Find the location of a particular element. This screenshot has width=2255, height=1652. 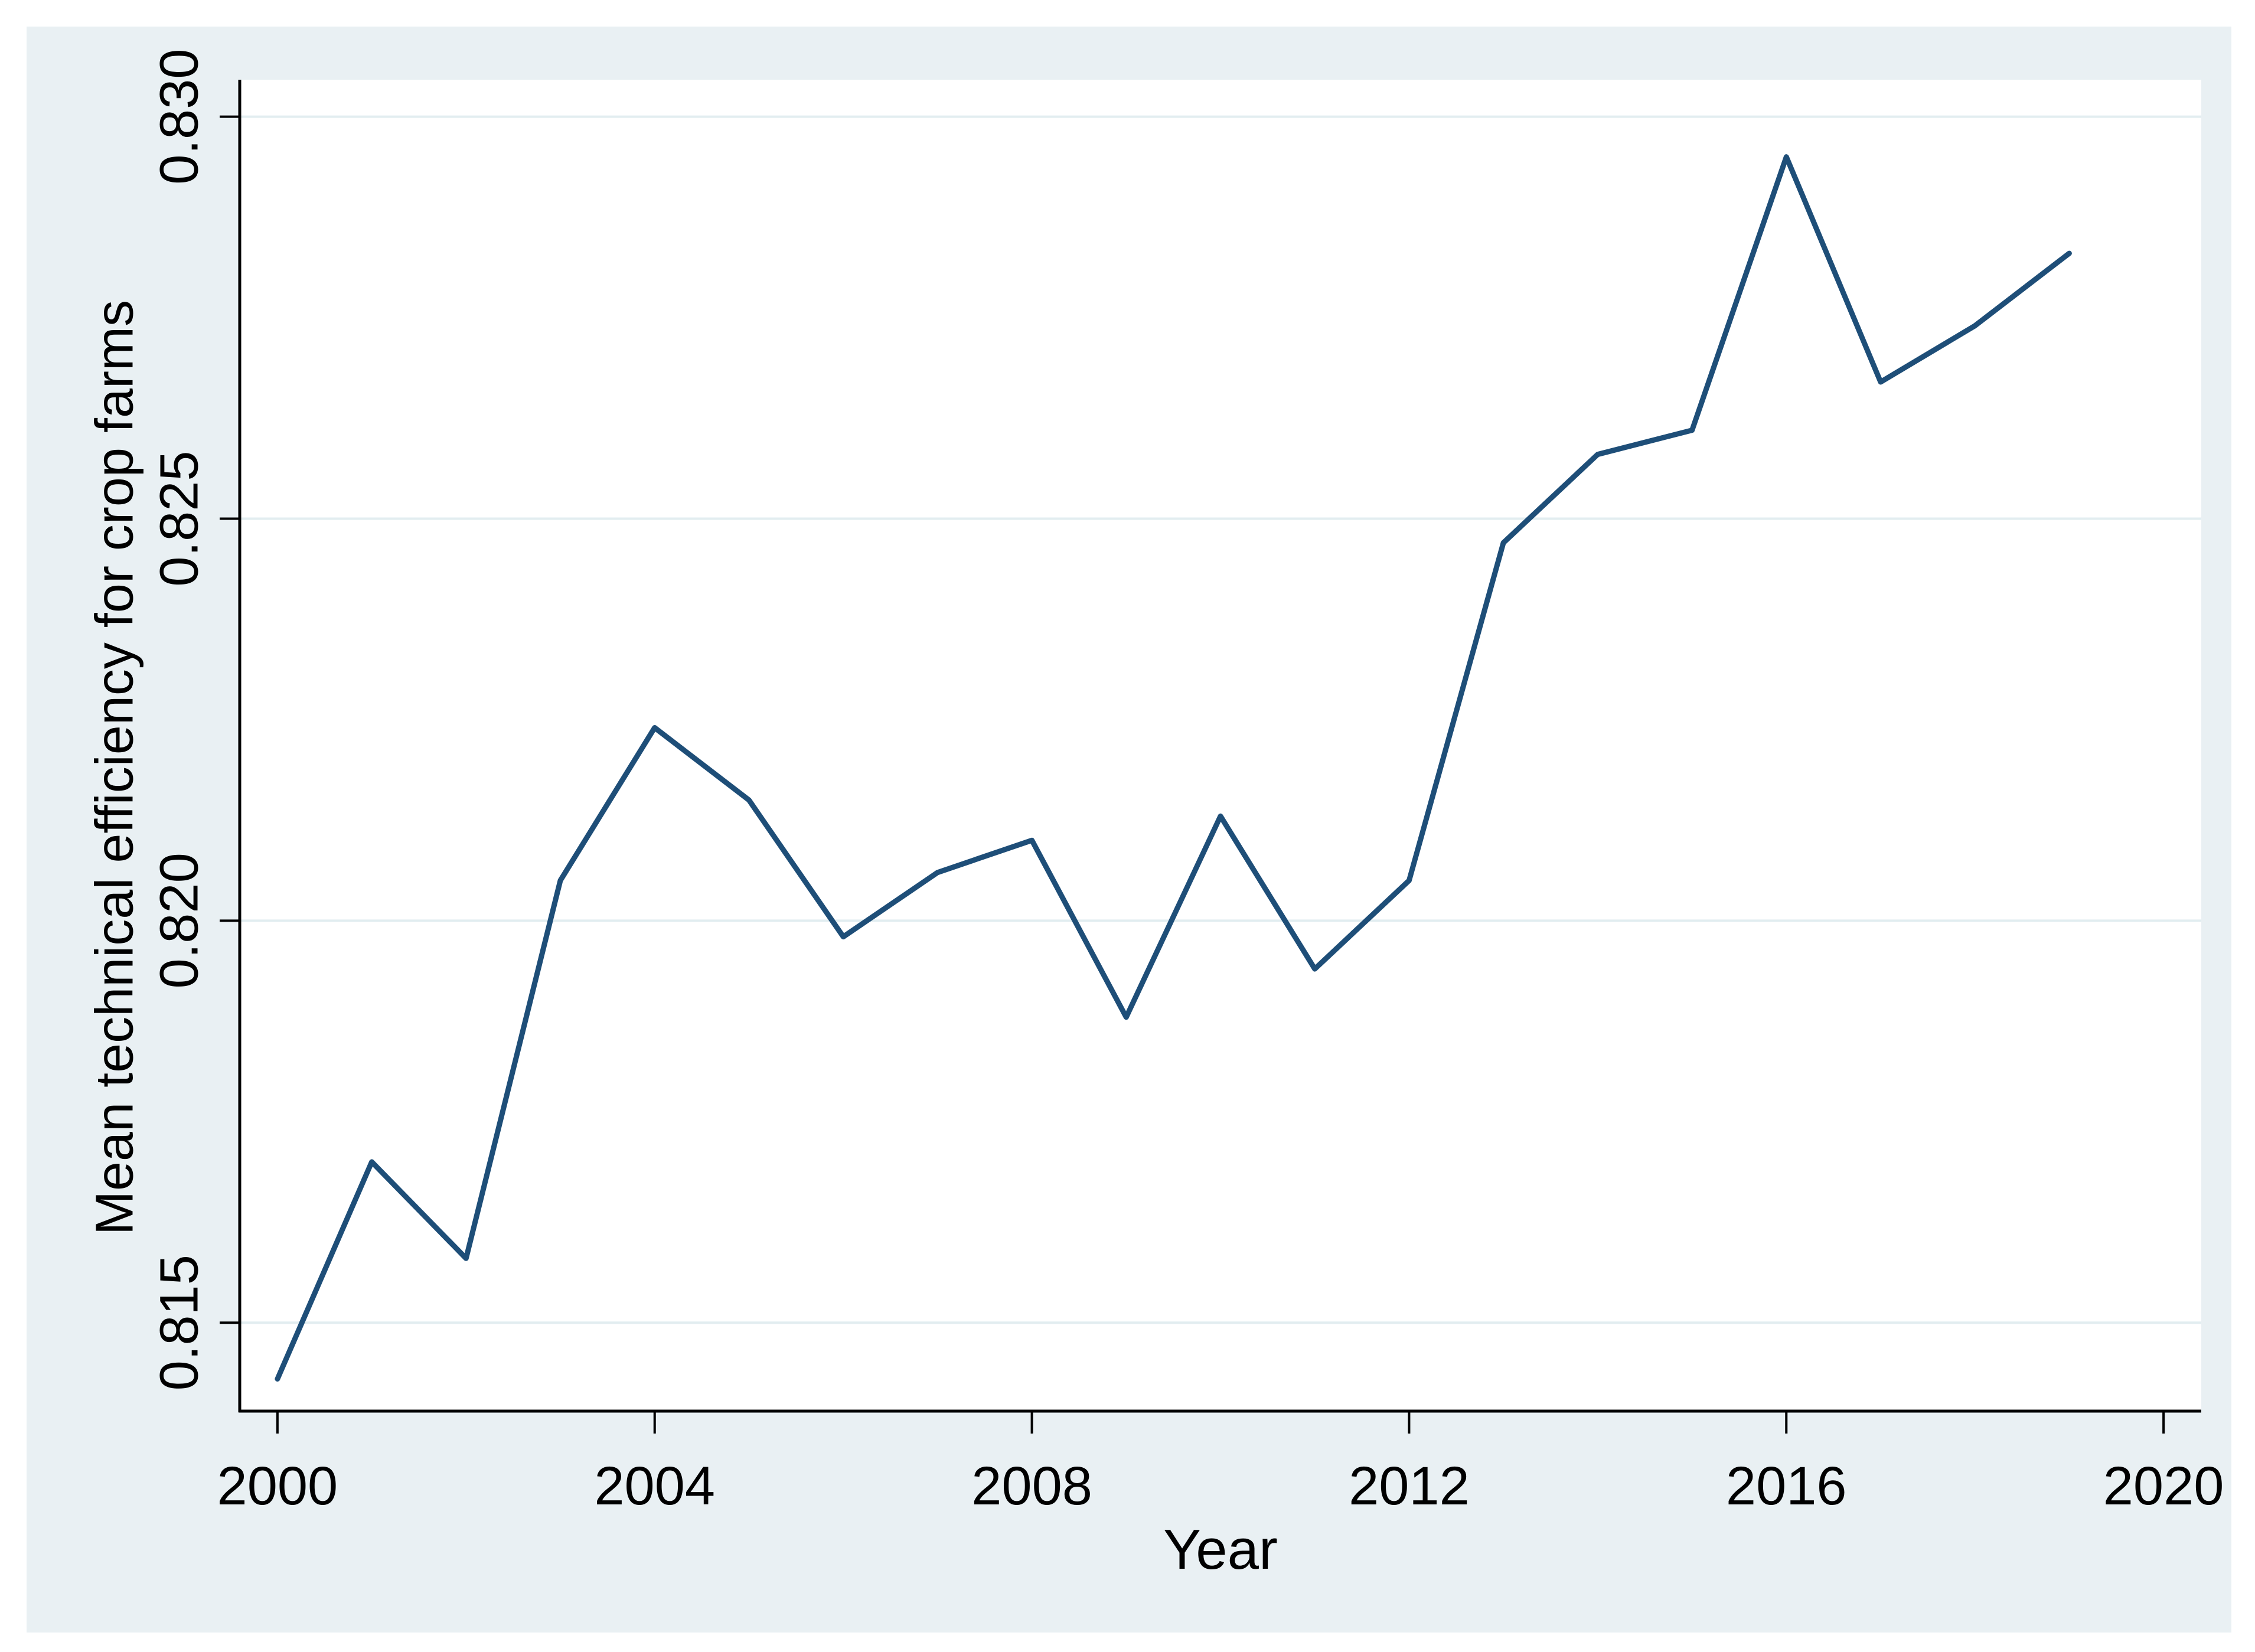

x-tick-label: 2012 is located at coordinates (1409, 1486).